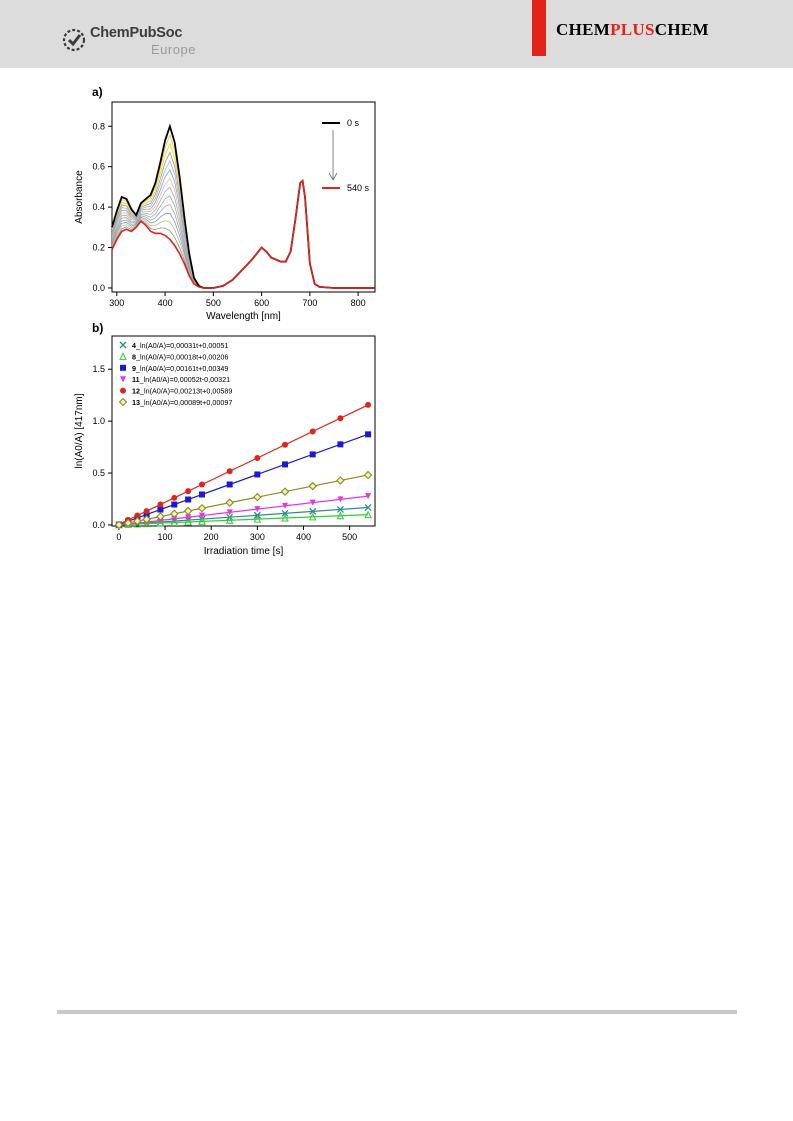  What do you see at coordinates (134, 368) in the screenshot?
I see `legend-series-id: 9` at bounding box center [134, 368].